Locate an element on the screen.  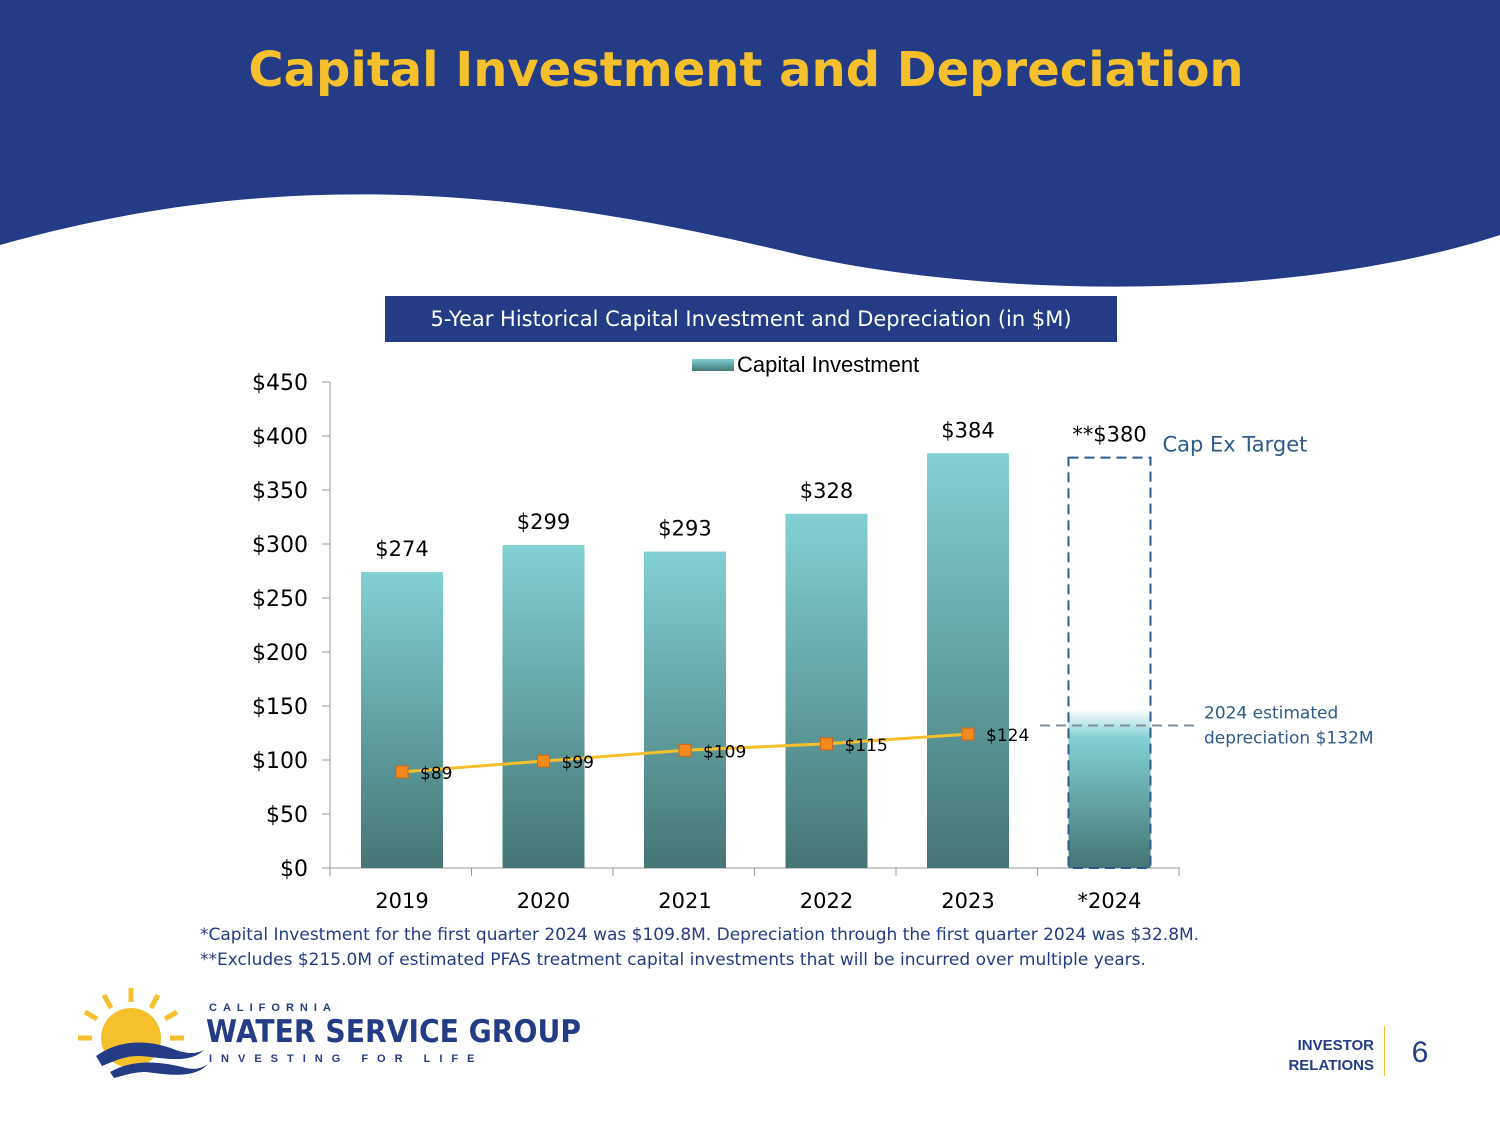
bar-value-label: $299 is located at coordinates (543, 522).